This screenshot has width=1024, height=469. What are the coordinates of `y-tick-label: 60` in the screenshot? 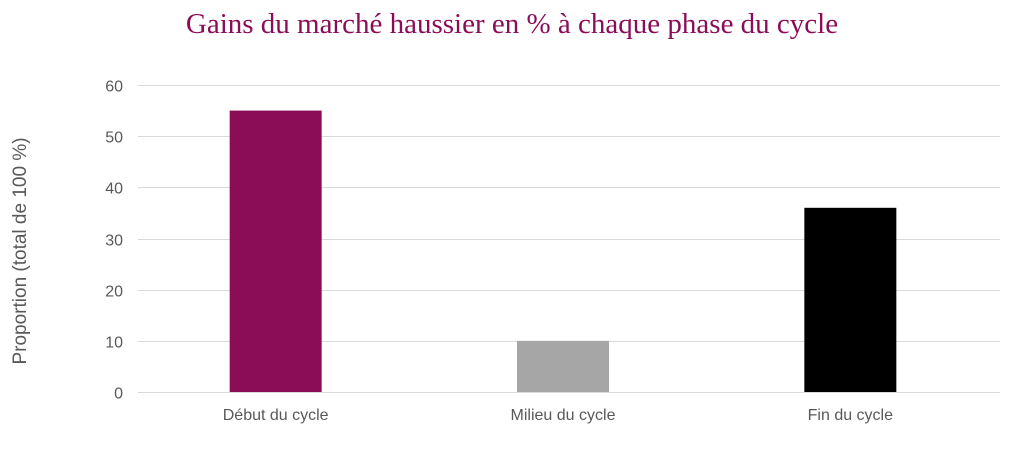 It's located at (114, 87).